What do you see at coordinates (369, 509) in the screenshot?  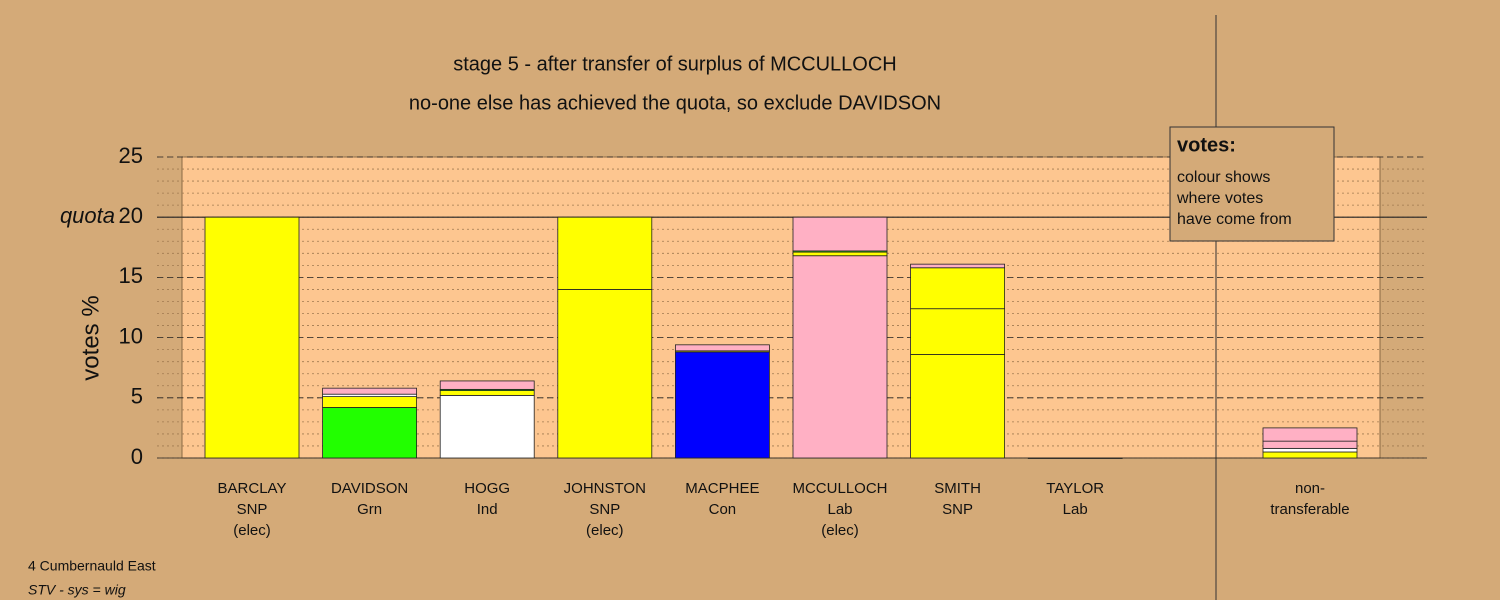 I see `x-tick-label: Grn` at bounding box center [369, 509].